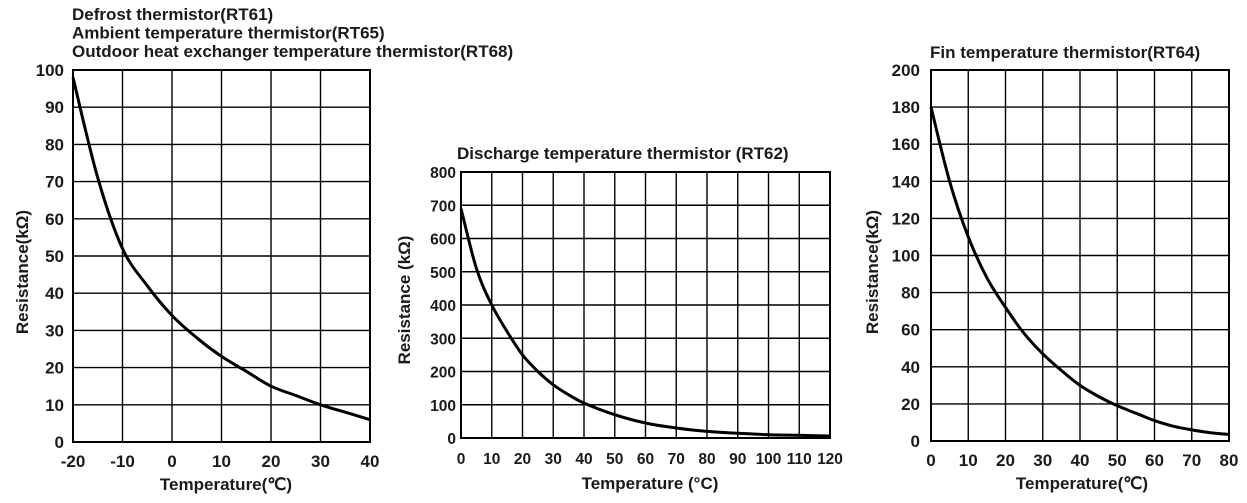  What do you see at coordinates (54, 256) in the screenshot?
I see `y-tick-label: 50` at bounding box center [54, 256].